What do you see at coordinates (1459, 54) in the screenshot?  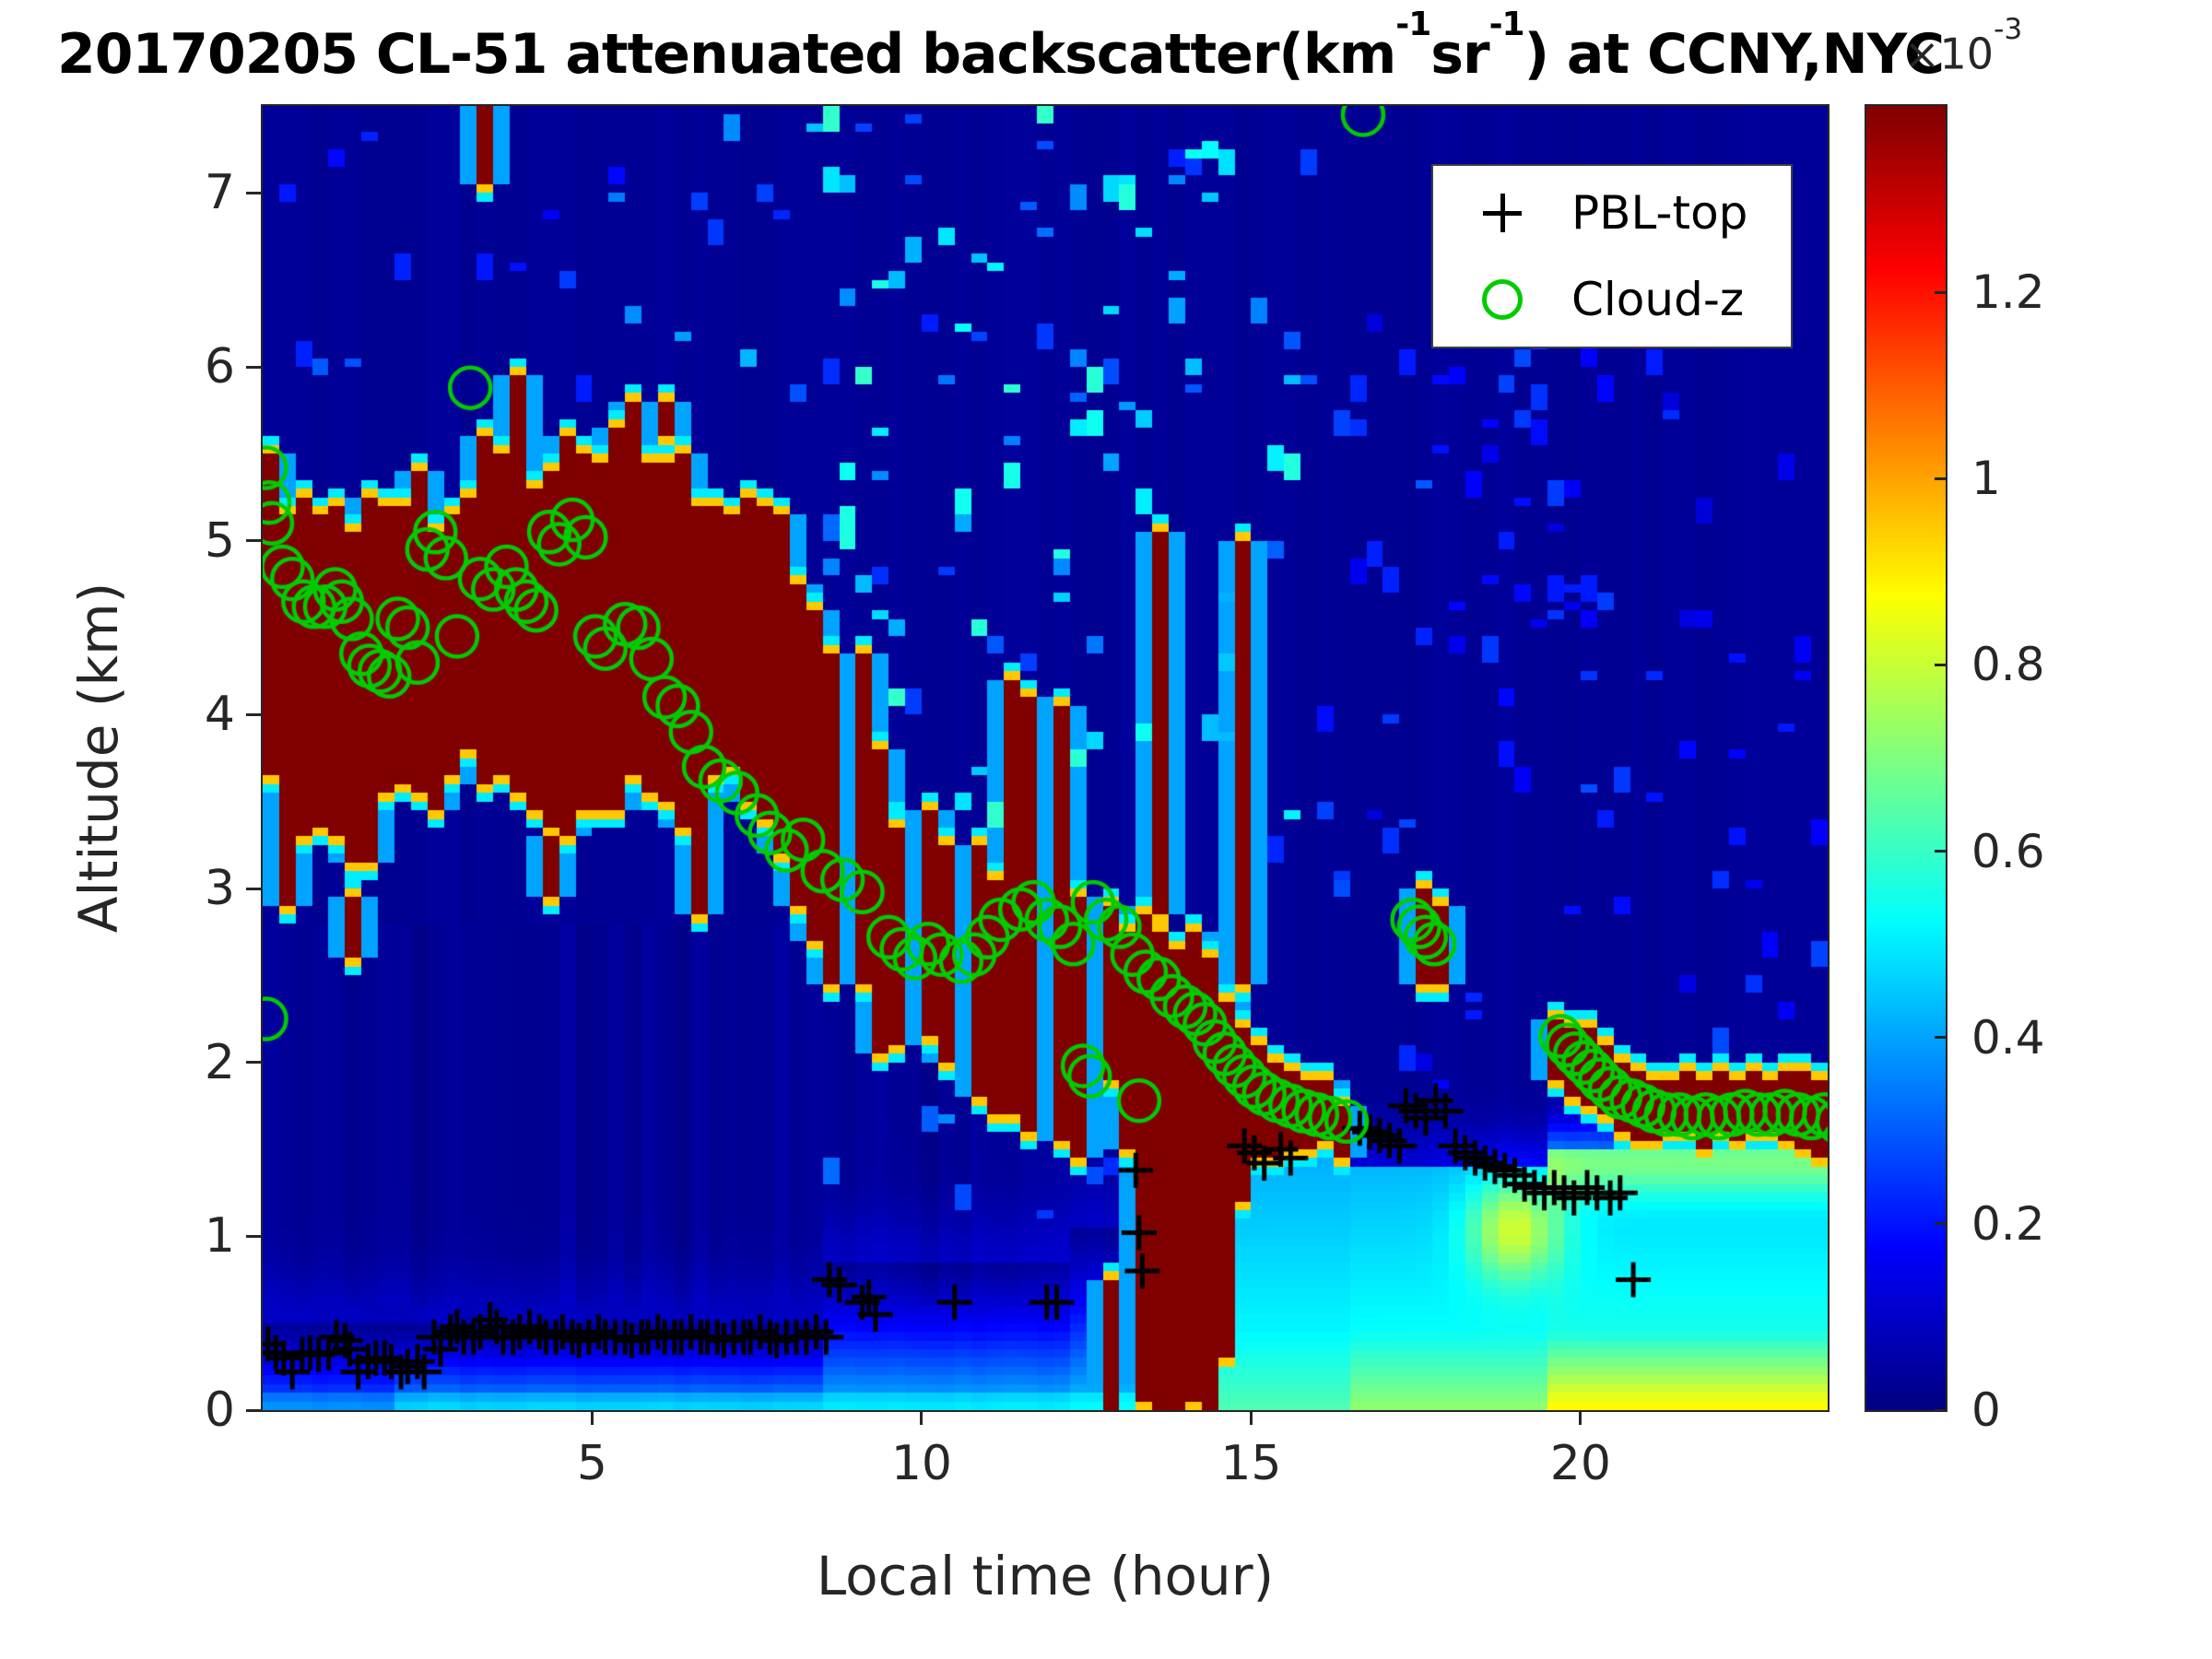 I see `title-text: sr` at bounding box center [1459, 54].